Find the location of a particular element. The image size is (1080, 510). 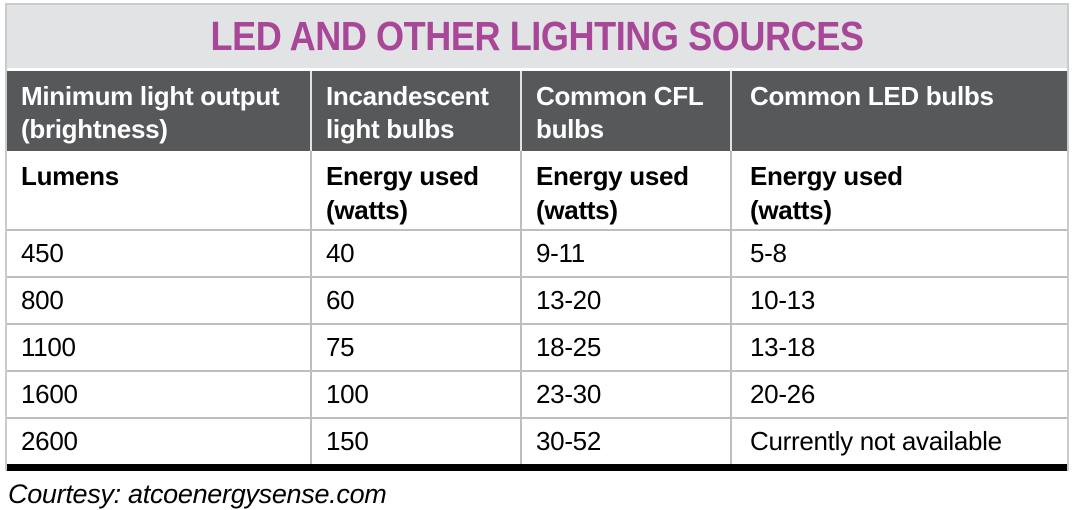

data-cell-cfl: 30-52 is located at coordinates (626, 441).